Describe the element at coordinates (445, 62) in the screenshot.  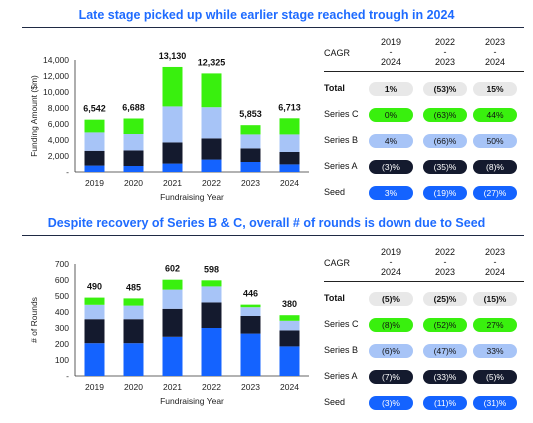
I see `cagr-header-to: 2023` at that location.